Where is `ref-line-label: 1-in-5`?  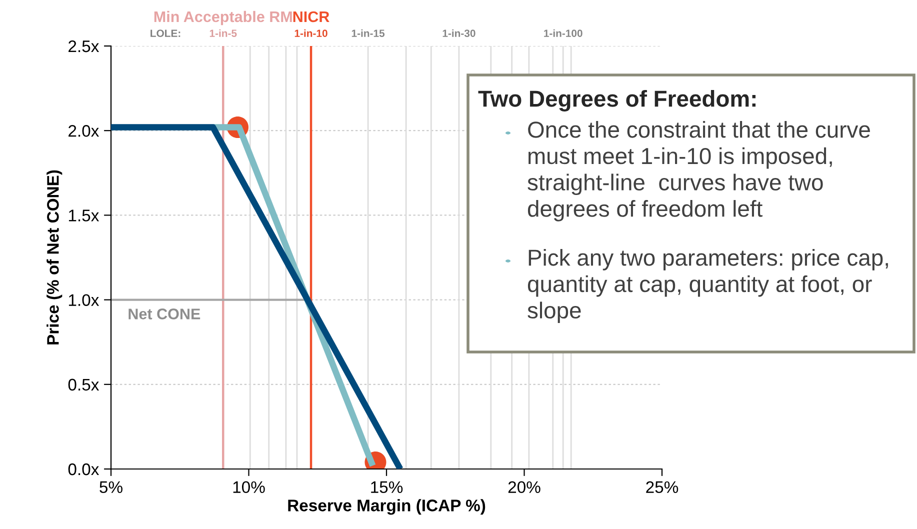
ref-line-label: 1-in-5 is located at coordinates (223, 33).